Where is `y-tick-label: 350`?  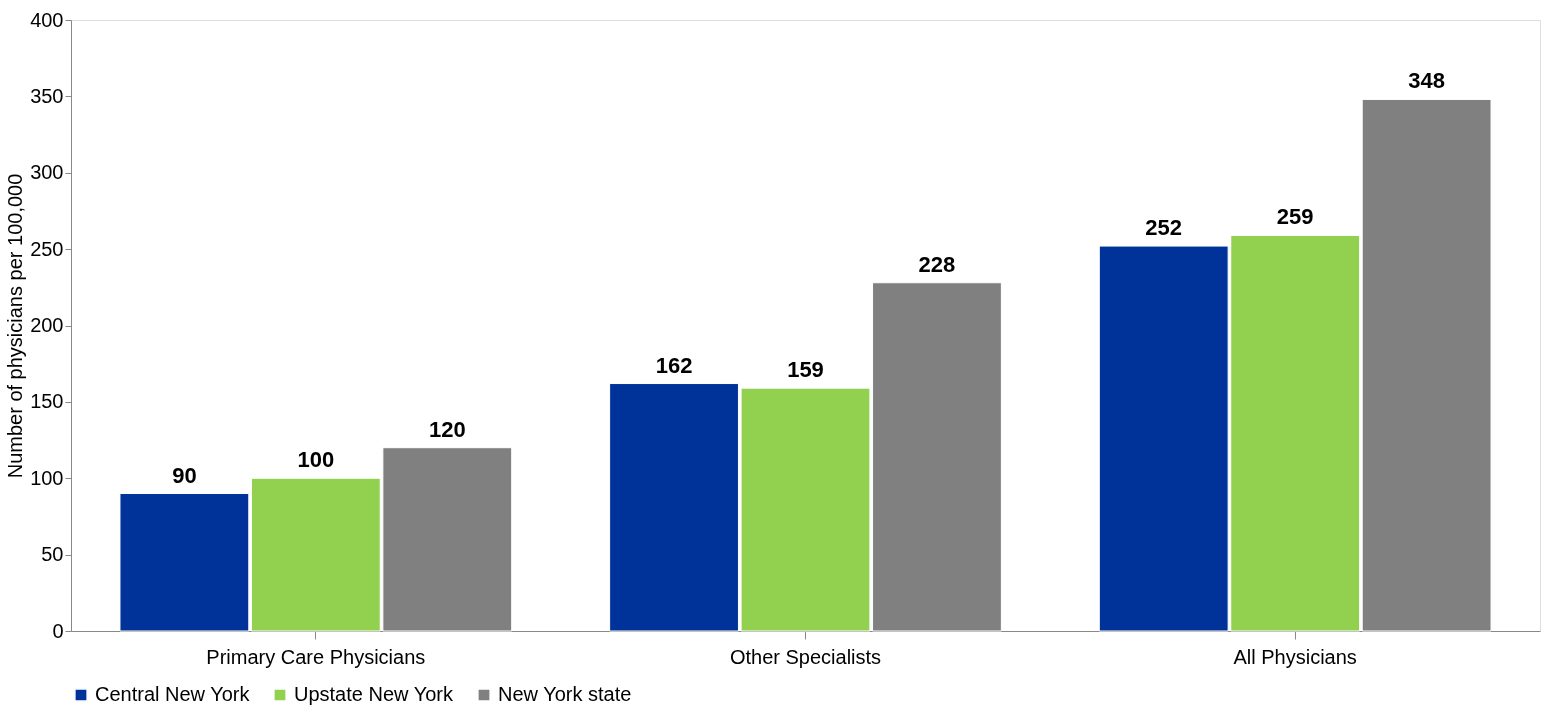
y-tick-label: 350 is located at coordinates (47, 95).